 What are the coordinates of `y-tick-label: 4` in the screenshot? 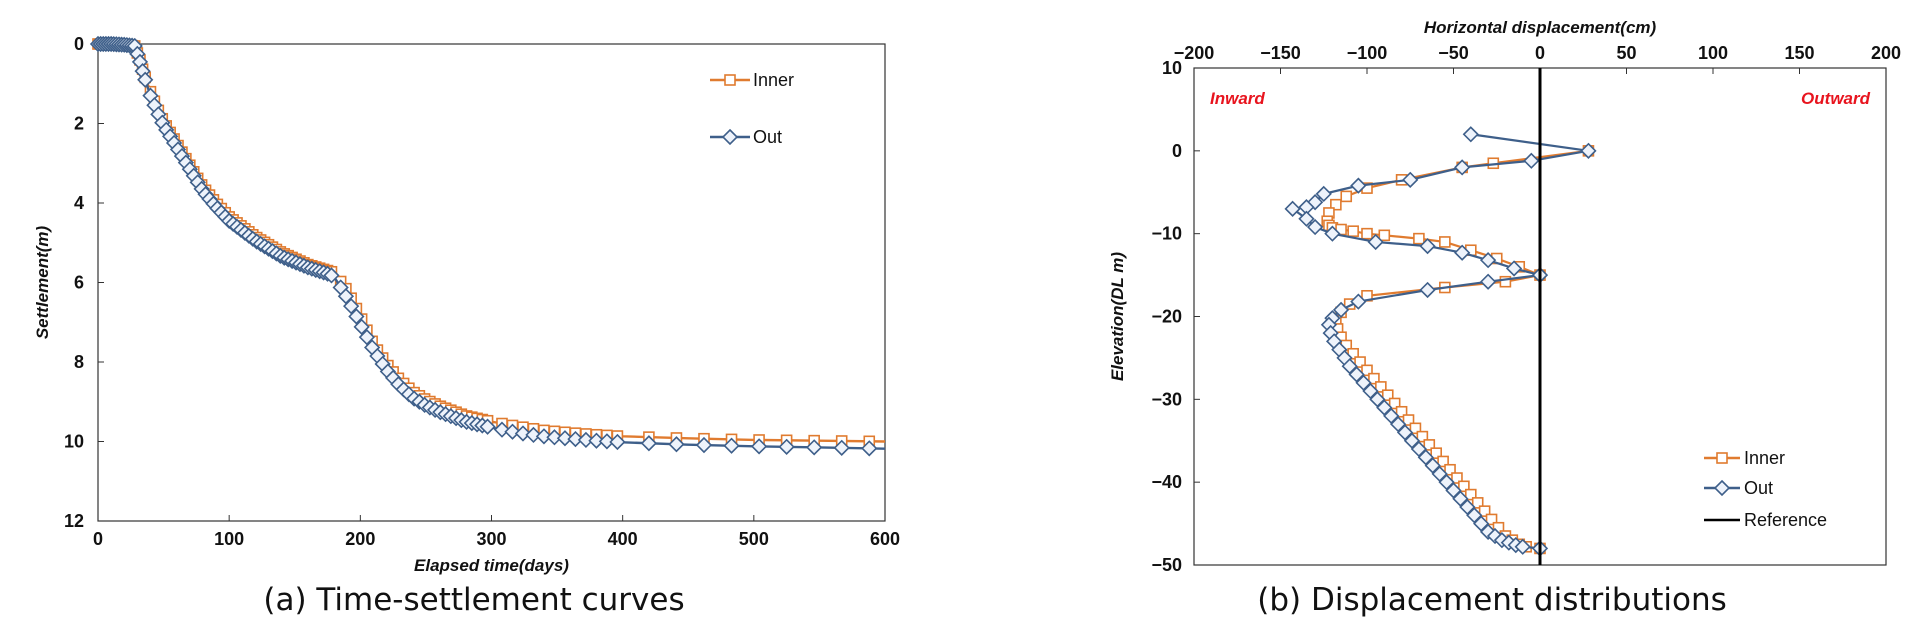 It's located at (79, 203).